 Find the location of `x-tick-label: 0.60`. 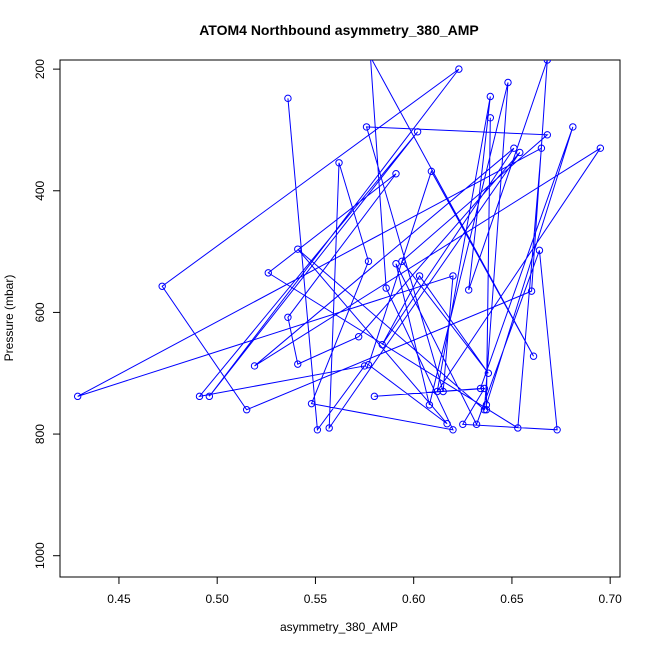

x-tick-label: 0.60 is located at coordinates (414, 599).